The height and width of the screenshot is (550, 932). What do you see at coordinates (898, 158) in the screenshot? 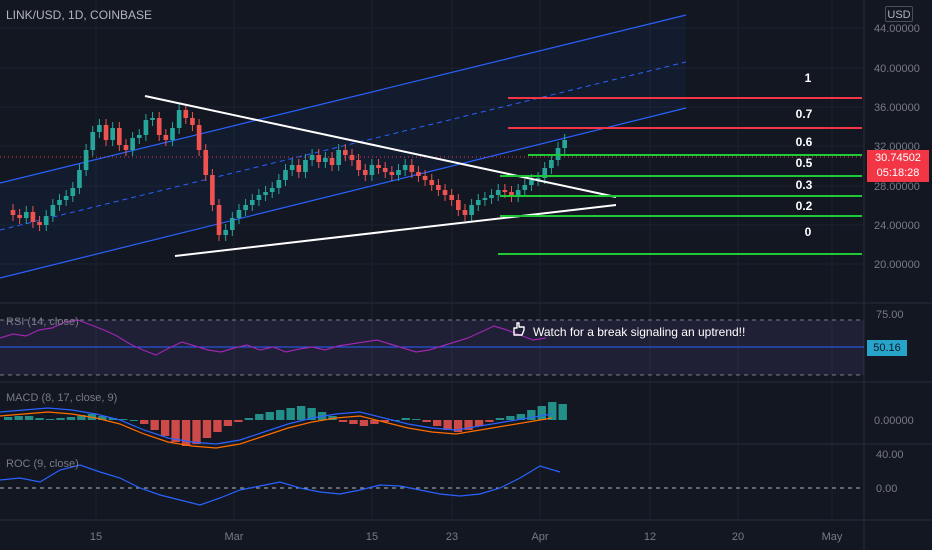
I see `current-price-value: 30.74502` at bounding box center [898, 158].